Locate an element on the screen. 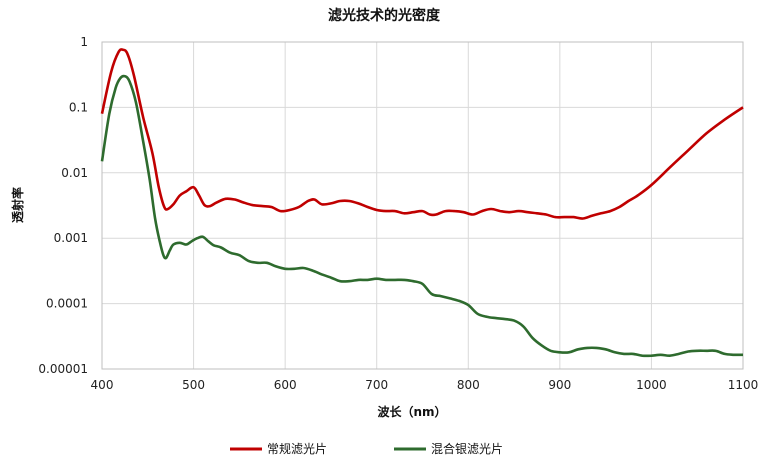 Image resolution: width=768 pixels, height=473 pixels. y-tick-label: 0.0001 is located at coordinates (67, 304).